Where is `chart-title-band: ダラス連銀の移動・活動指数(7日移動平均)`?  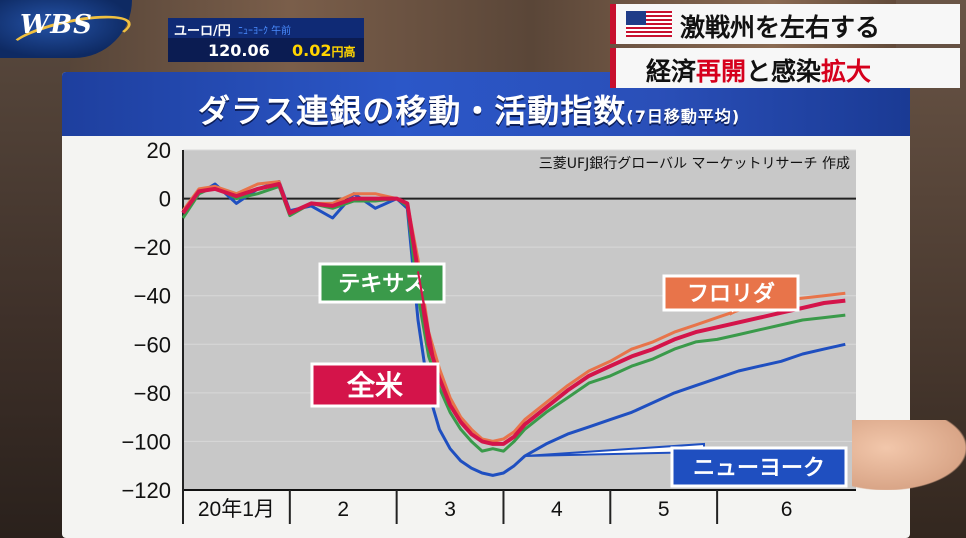
chart-title-band: ダラス連銀の移動・活動指数(7日移動平均) is located at coordinates (486, 104).